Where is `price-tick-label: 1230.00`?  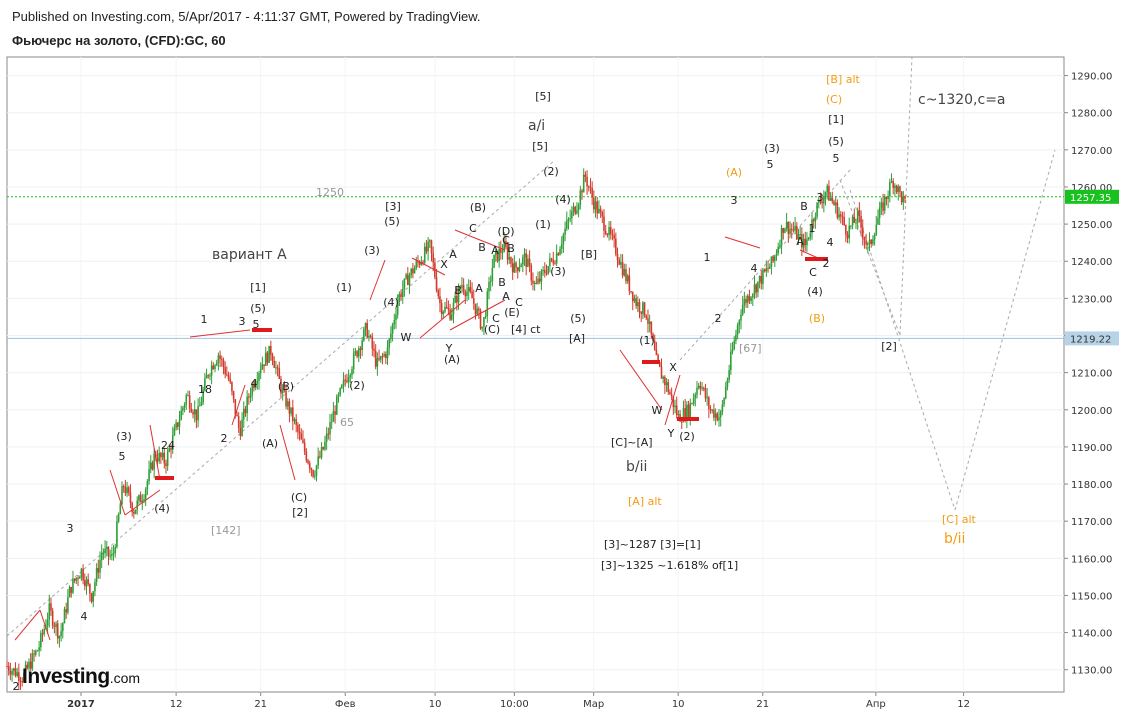 price-tick-label: 1230.00 is located at coordinates (1091, 299).